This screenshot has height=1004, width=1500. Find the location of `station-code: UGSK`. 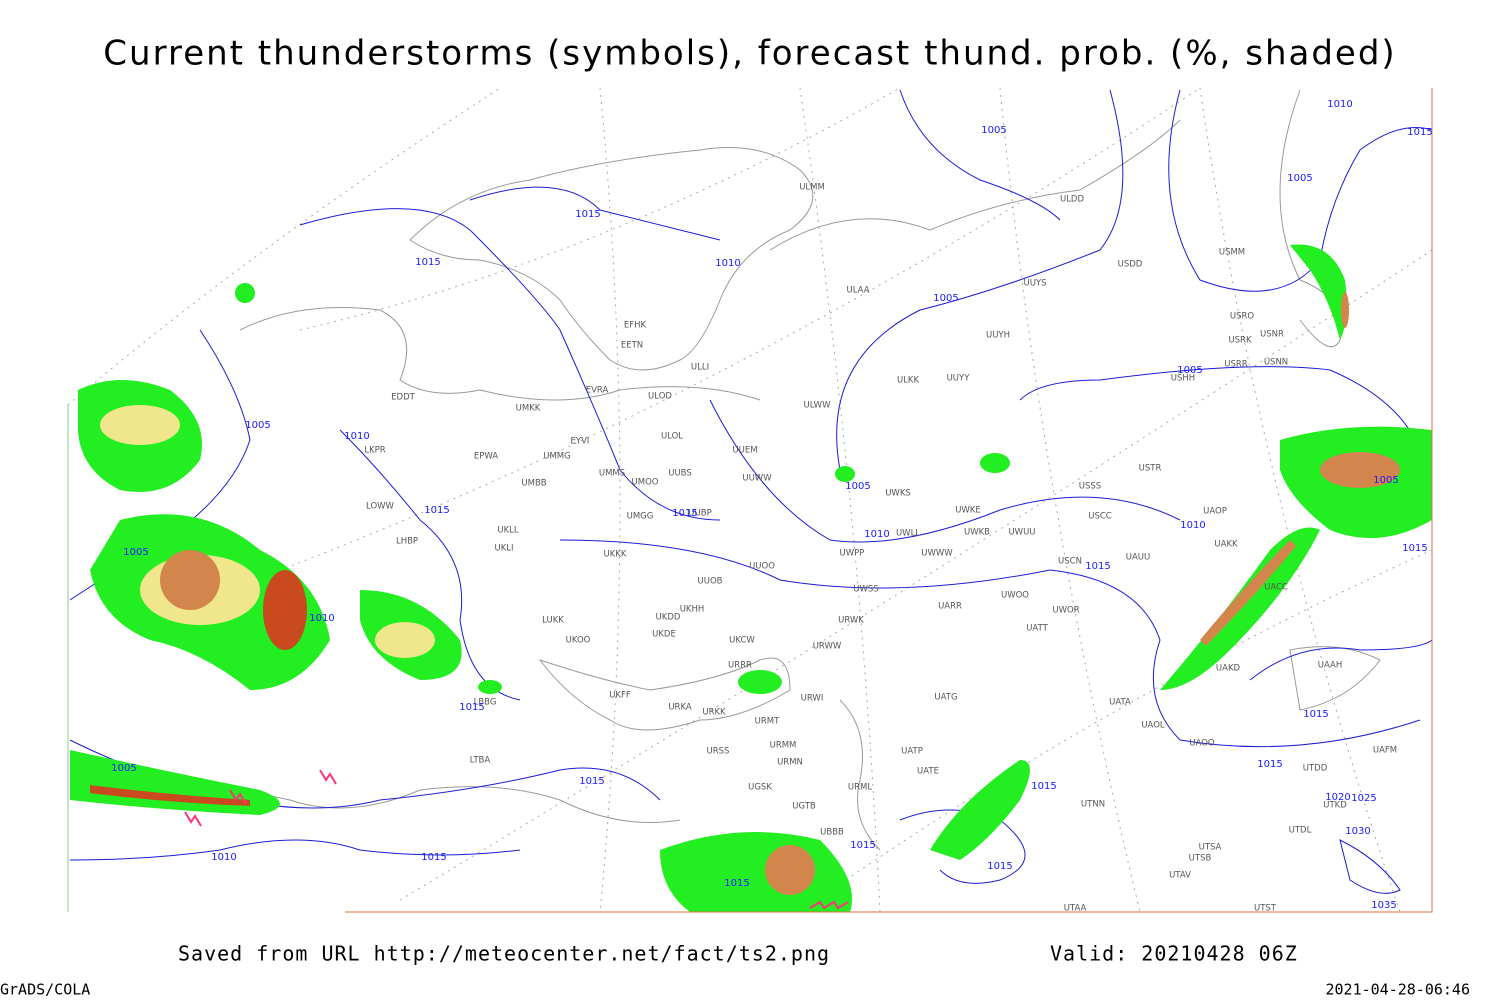

station-code: UGSK is located at coordinates (760, 788).